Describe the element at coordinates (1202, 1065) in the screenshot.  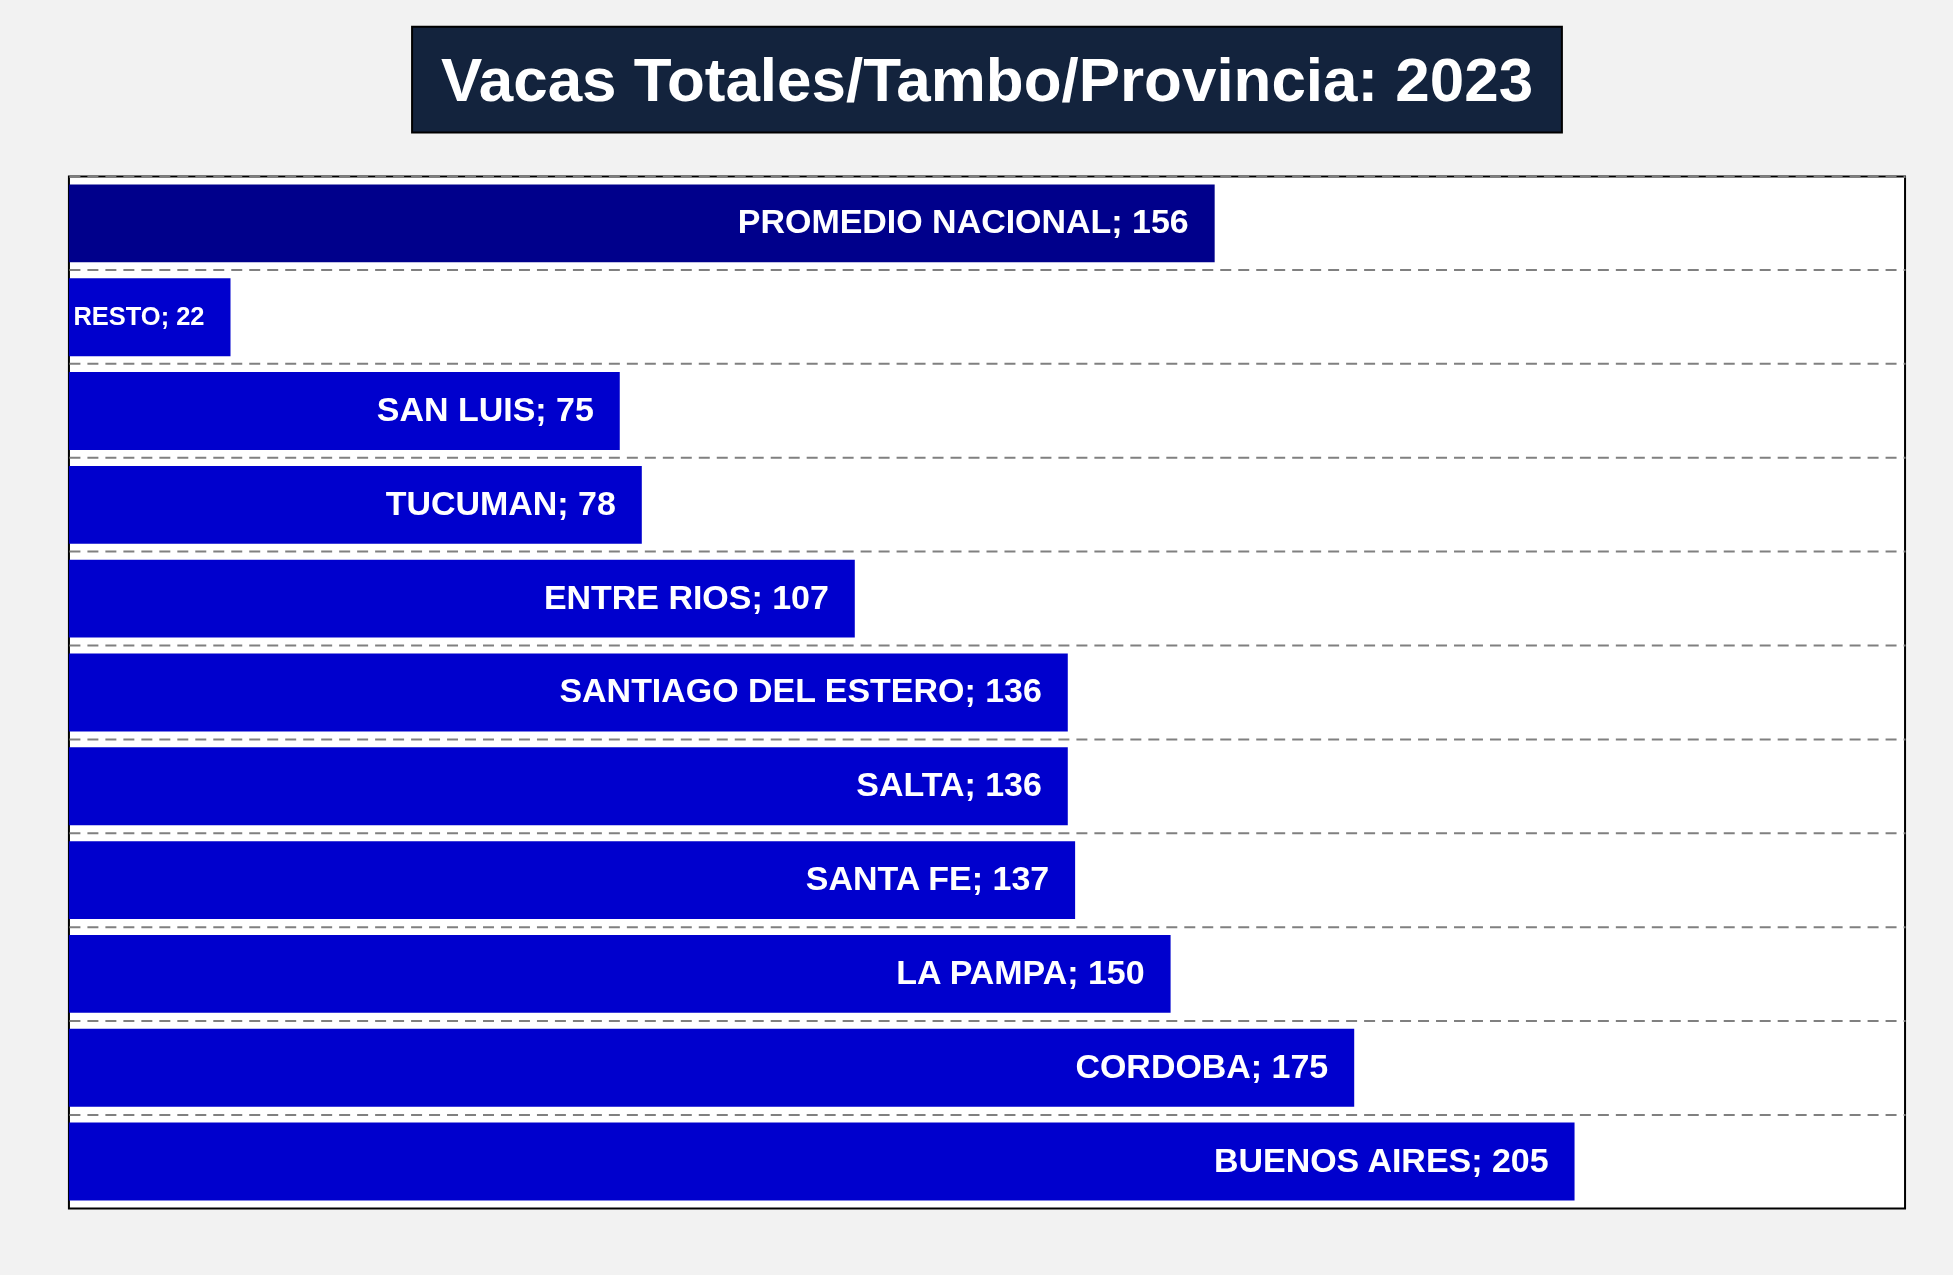
I see `data-label: CORDOBA; 175` at that location.